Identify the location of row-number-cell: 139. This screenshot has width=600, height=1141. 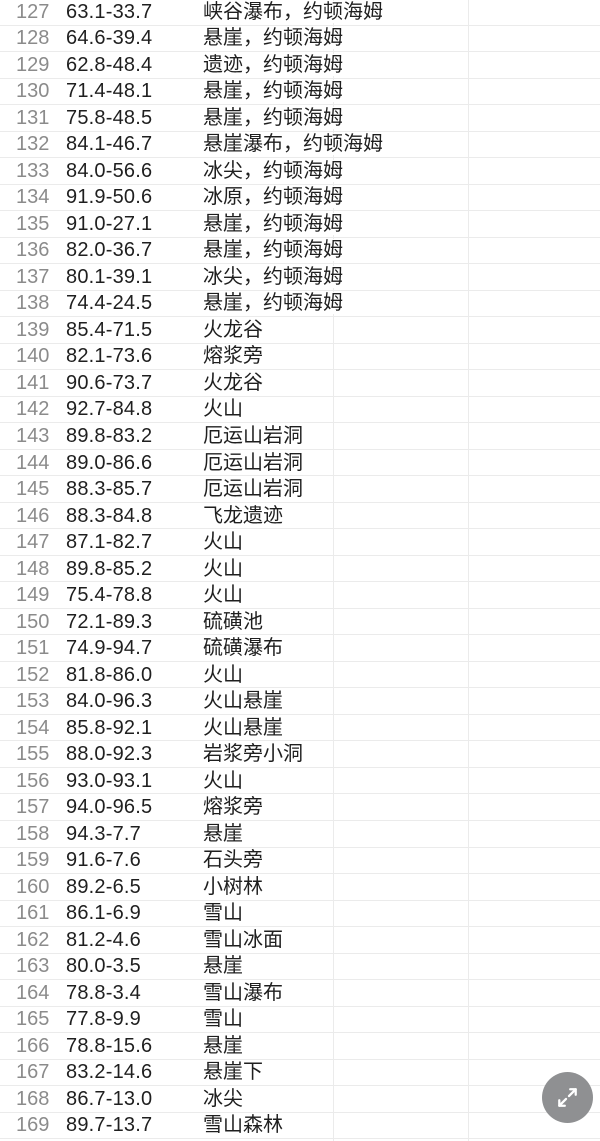
(33, 329).